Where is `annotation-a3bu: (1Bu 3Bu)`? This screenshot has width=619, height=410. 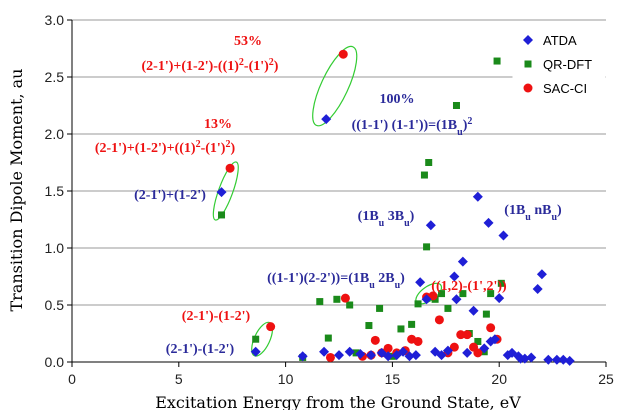 annotation-a3bu: (1Bu 3Bu) is located at coordinates (386, 219).